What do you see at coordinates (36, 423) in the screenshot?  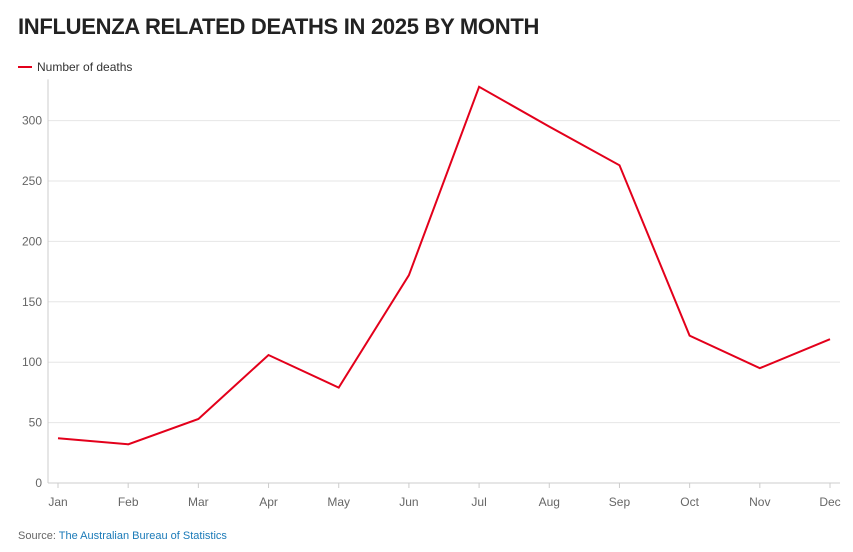 I see `y-tick-label-50: 50` at bounding box center [36, 423].